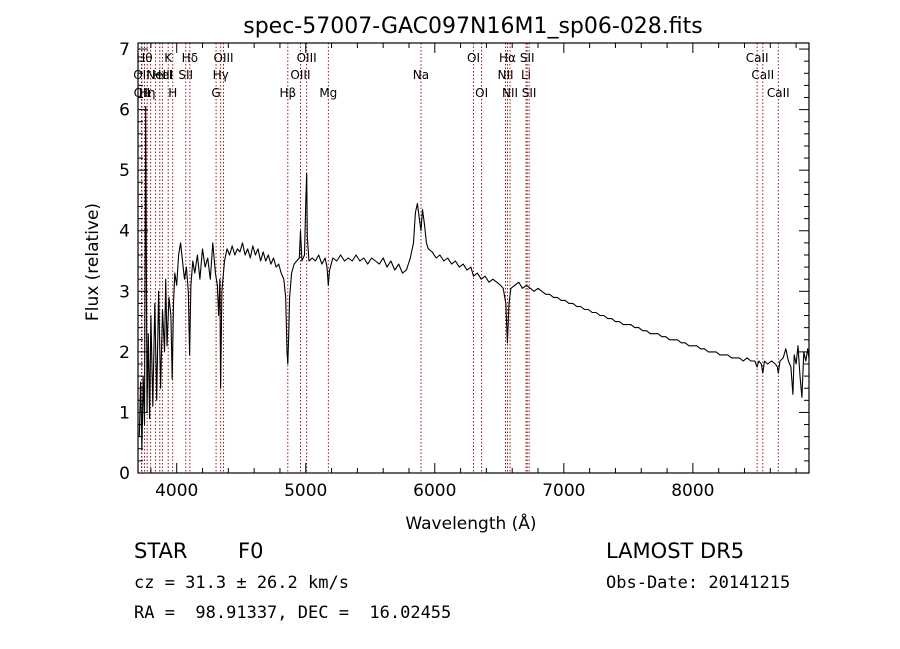 Image resolution: width=900 pixels, height=649 pixels. What do you see at coordinates (778, 93) in the screenshot?
I see `line-label-30: CaII` at bounding box center [778, 93].